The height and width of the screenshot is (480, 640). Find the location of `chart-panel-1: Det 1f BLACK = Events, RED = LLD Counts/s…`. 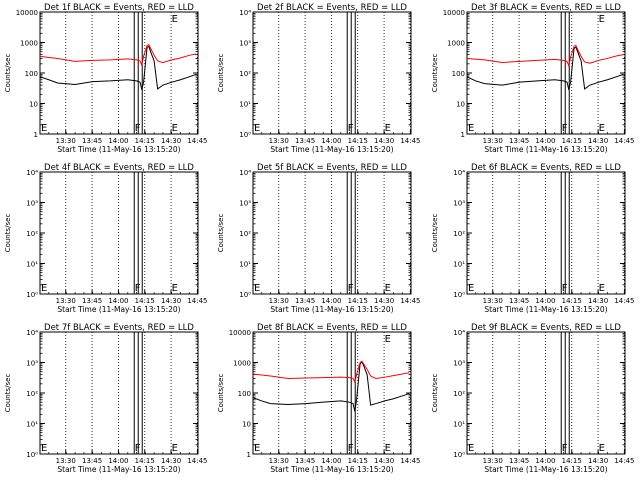

chart-panel-1: Det 1f BLACK = Events, RED = LLD Counts/s… is located at coordinates (106, 78).